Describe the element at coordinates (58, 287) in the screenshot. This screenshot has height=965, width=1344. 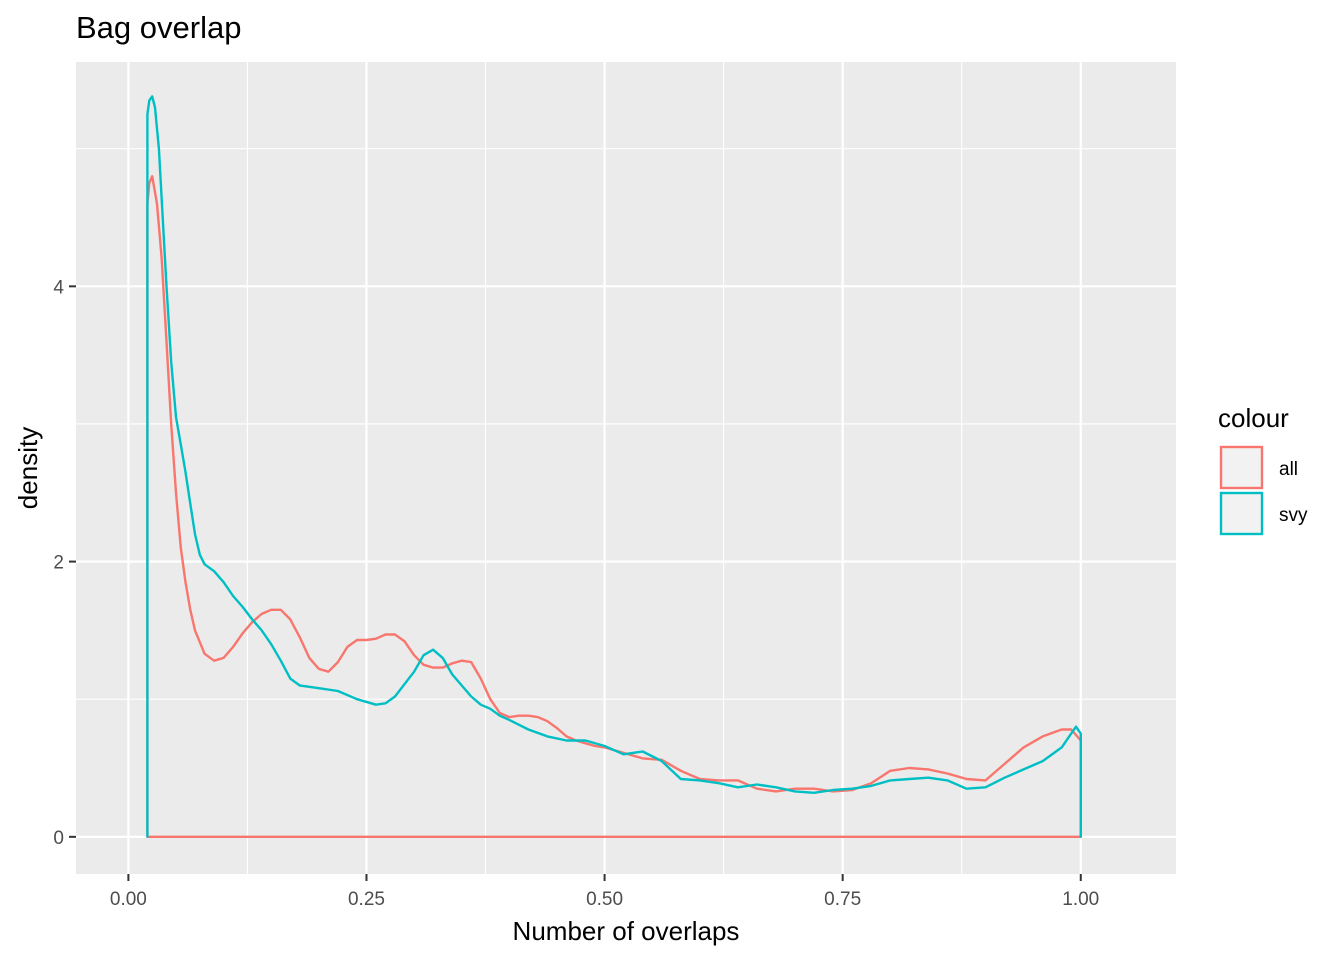
I see `y-tick-label: 4` at that location.